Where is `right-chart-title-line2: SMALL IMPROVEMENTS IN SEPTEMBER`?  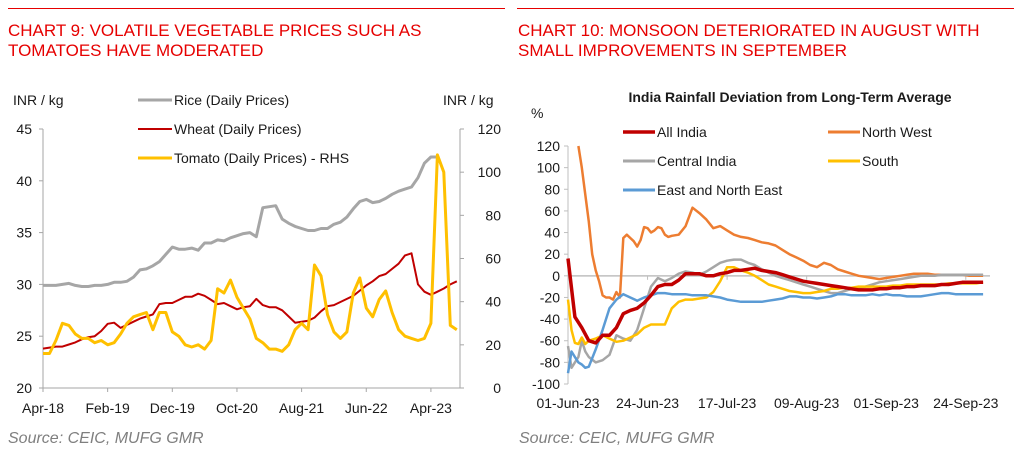 right-chart-title-line2: SMALL IMPROVEMENTS IN SEPTEMBER is located at coordinates (683, 50).